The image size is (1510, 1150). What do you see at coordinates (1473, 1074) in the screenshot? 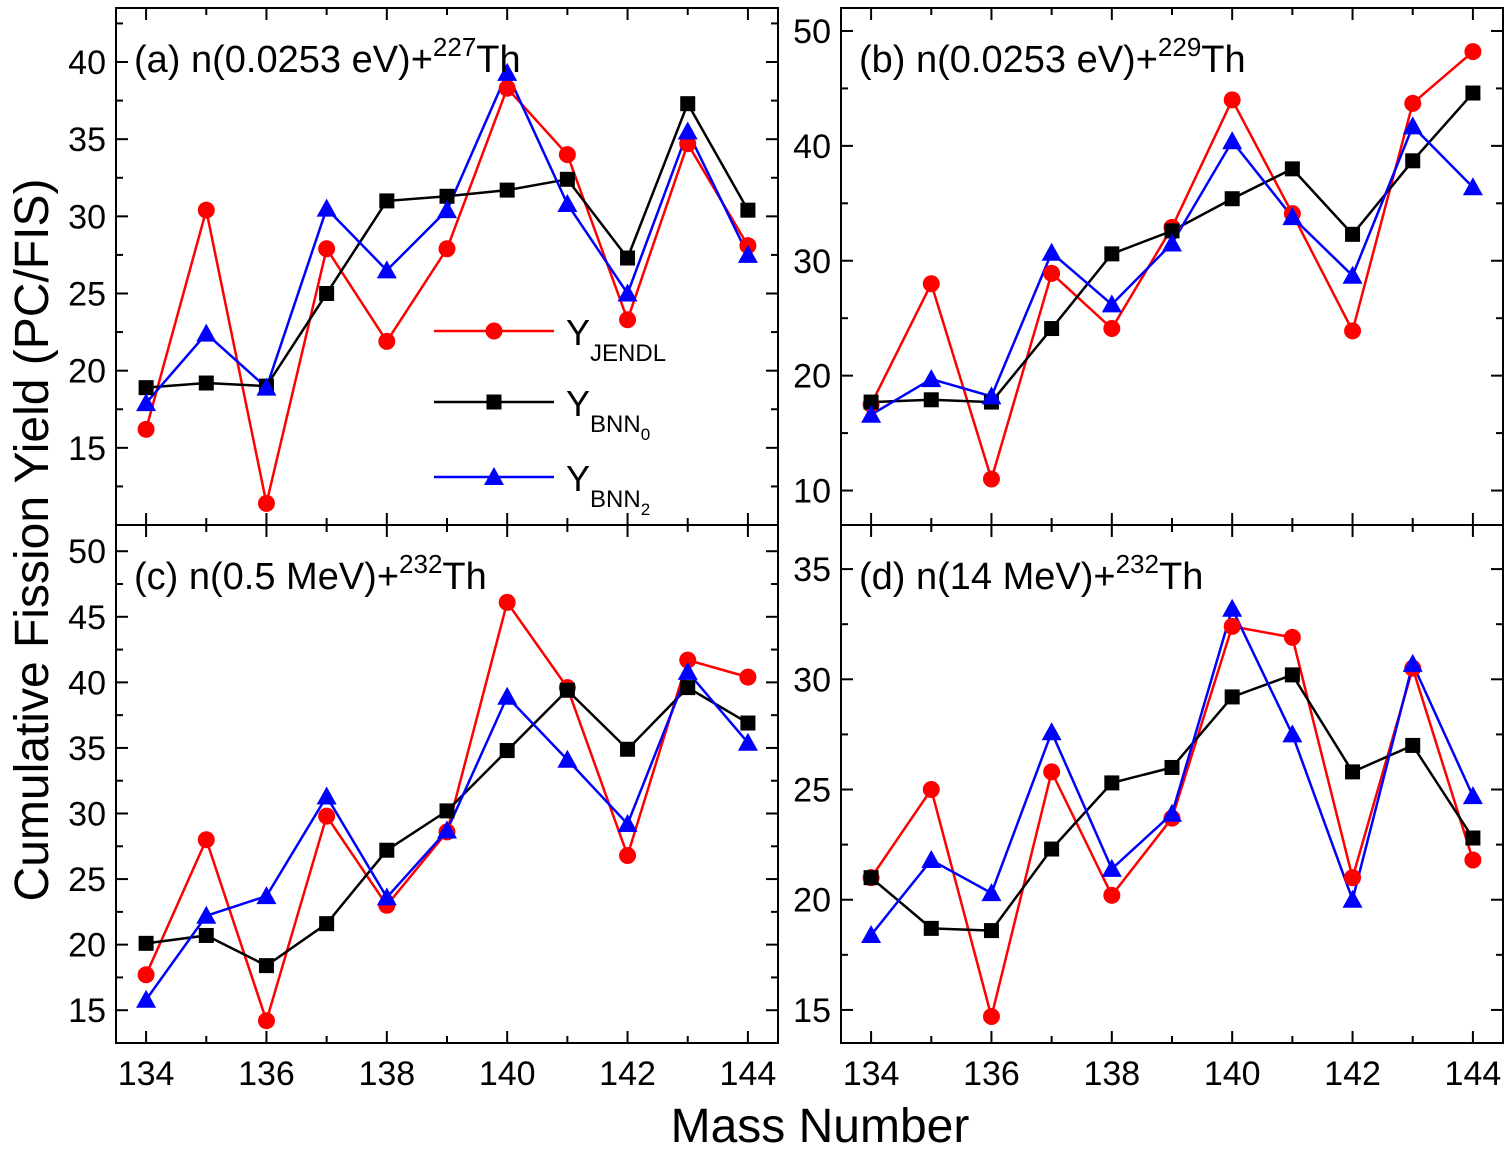
I see `x-tick-label: 144` at bounding box center [1473, 1074].